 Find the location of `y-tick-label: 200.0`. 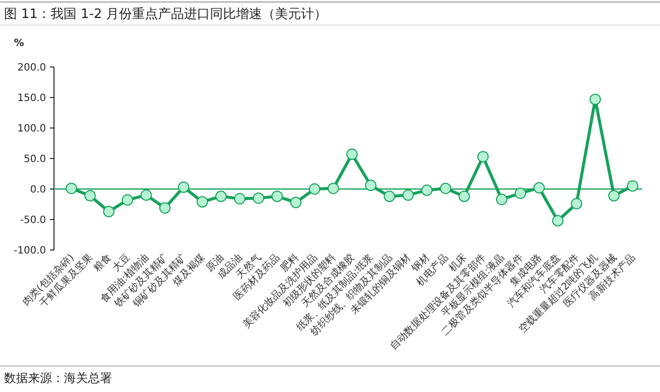

y-tick-label: 200.0 is located at coordinates (31, 68).